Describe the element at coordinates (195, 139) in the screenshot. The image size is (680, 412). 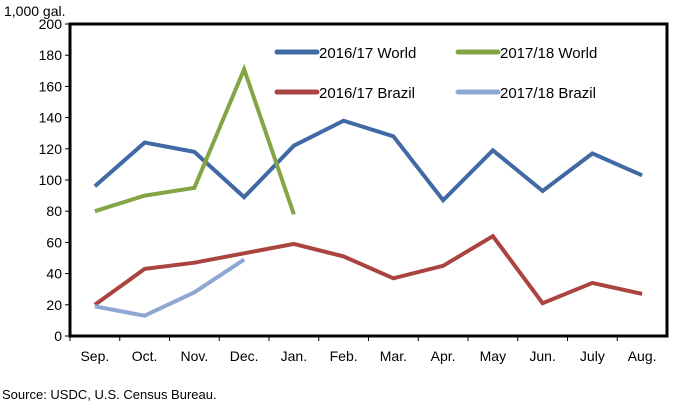
I see `series-line-2017-18-world` at that location.